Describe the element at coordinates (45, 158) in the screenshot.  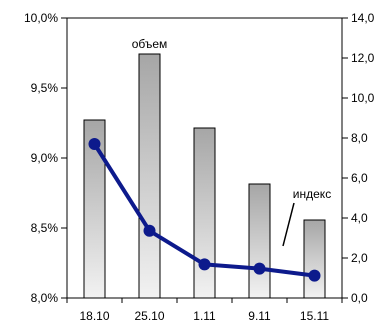
I see `left-tick-label: 9,0%` at that location.